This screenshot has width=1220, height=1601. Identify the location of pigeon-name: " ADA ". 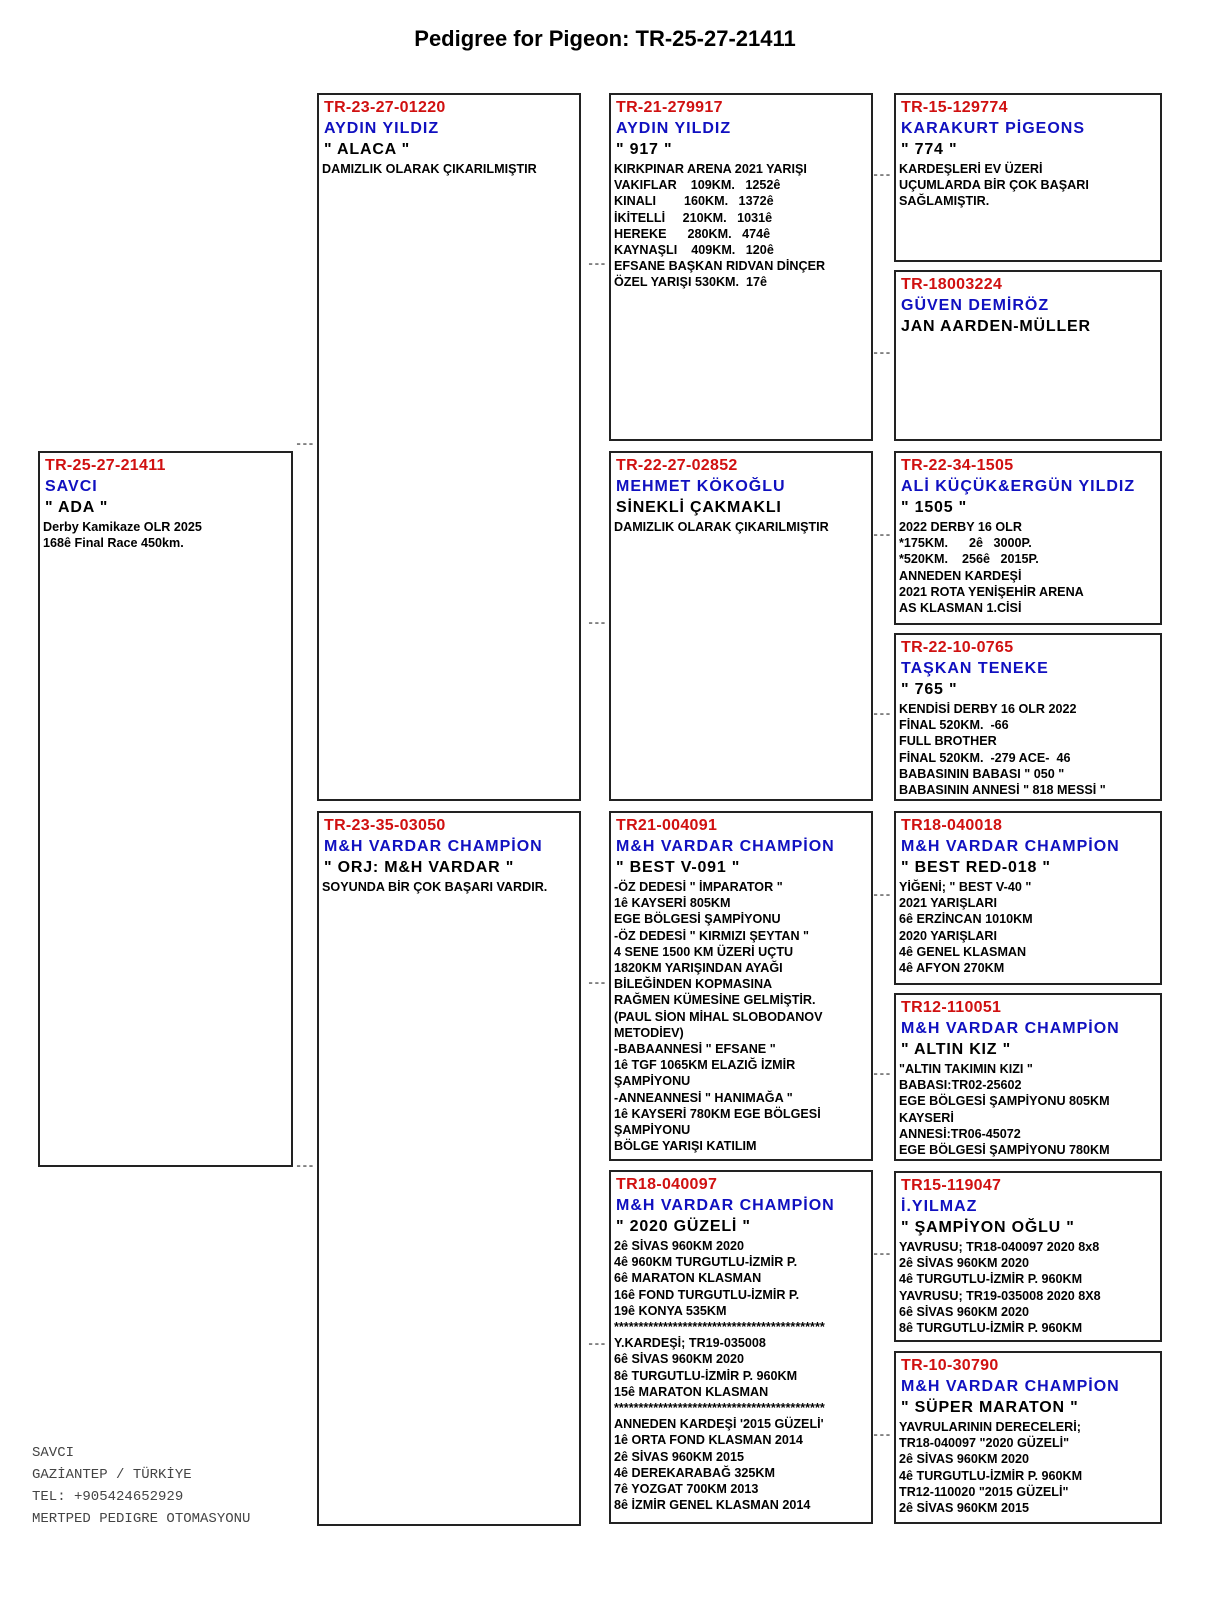
(77, 507).